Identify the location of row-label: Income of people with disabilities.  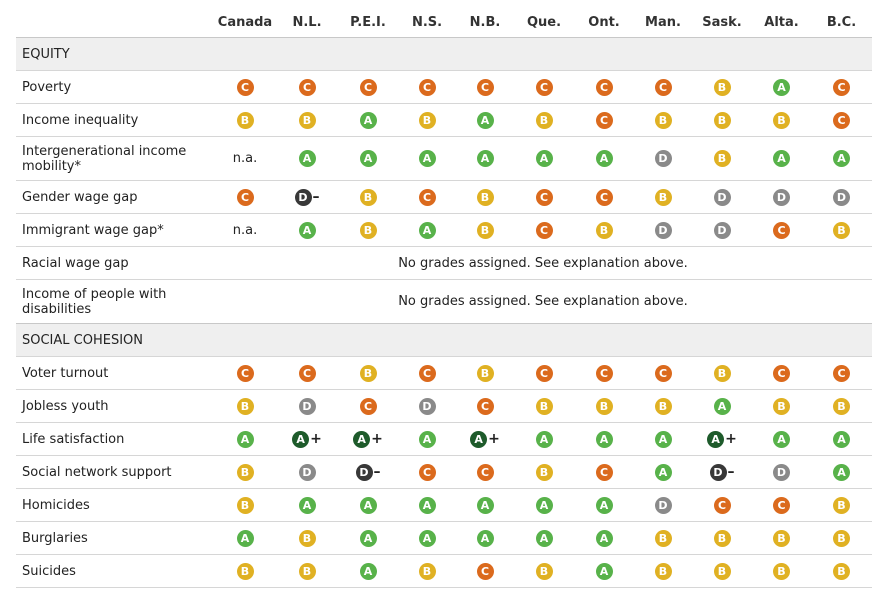
(115, 301).